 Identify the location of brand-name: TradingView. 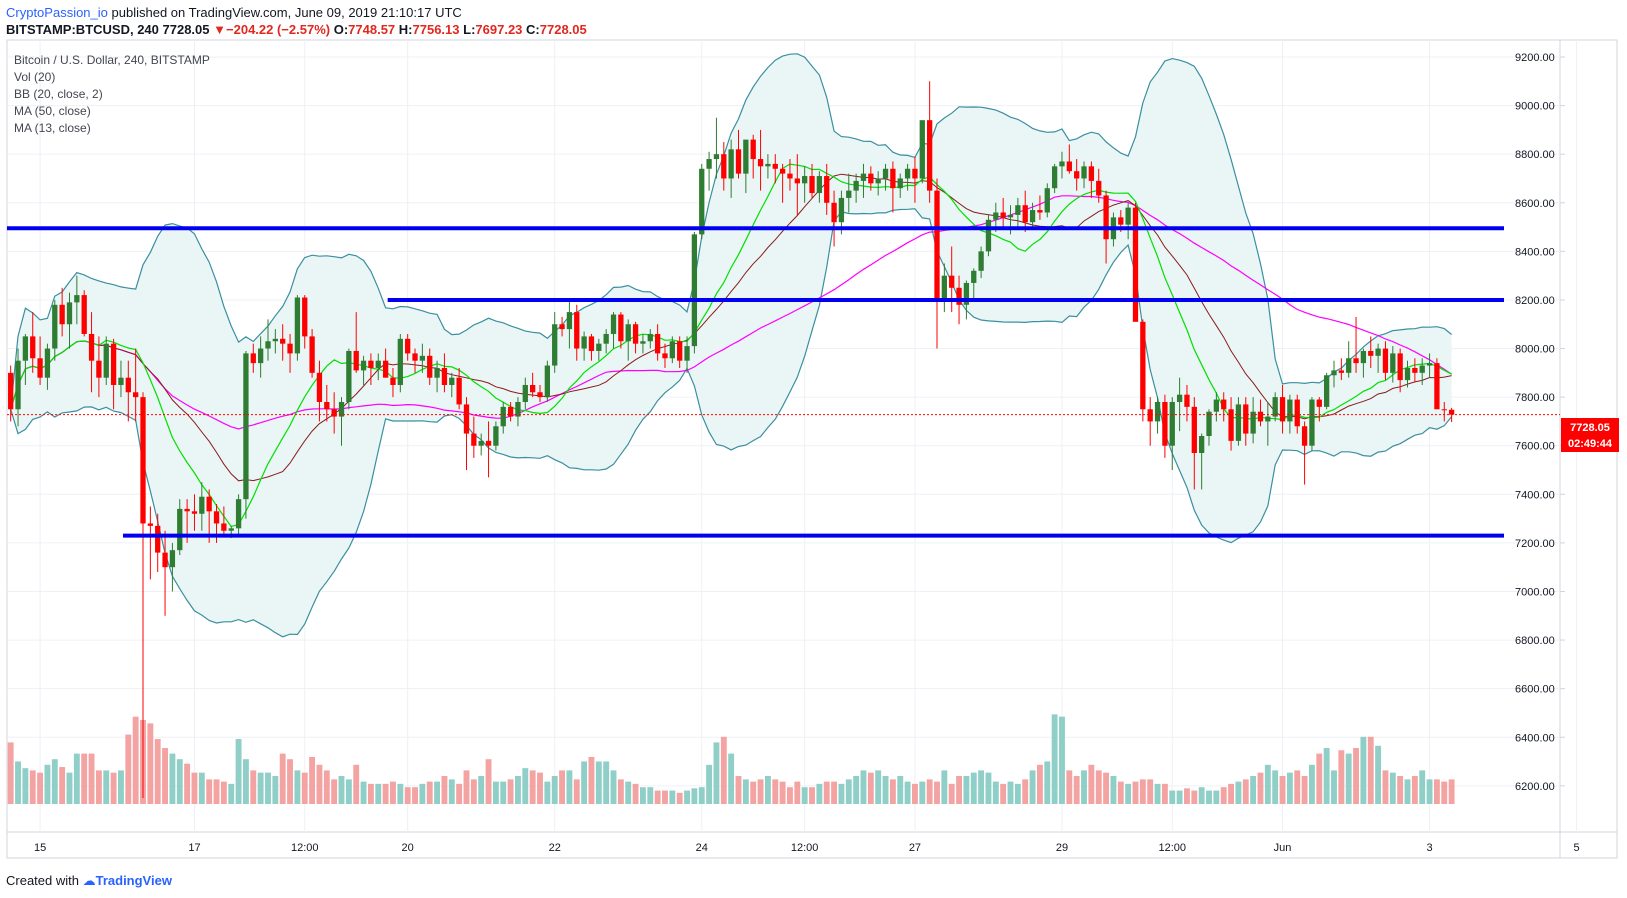
(133, 880).